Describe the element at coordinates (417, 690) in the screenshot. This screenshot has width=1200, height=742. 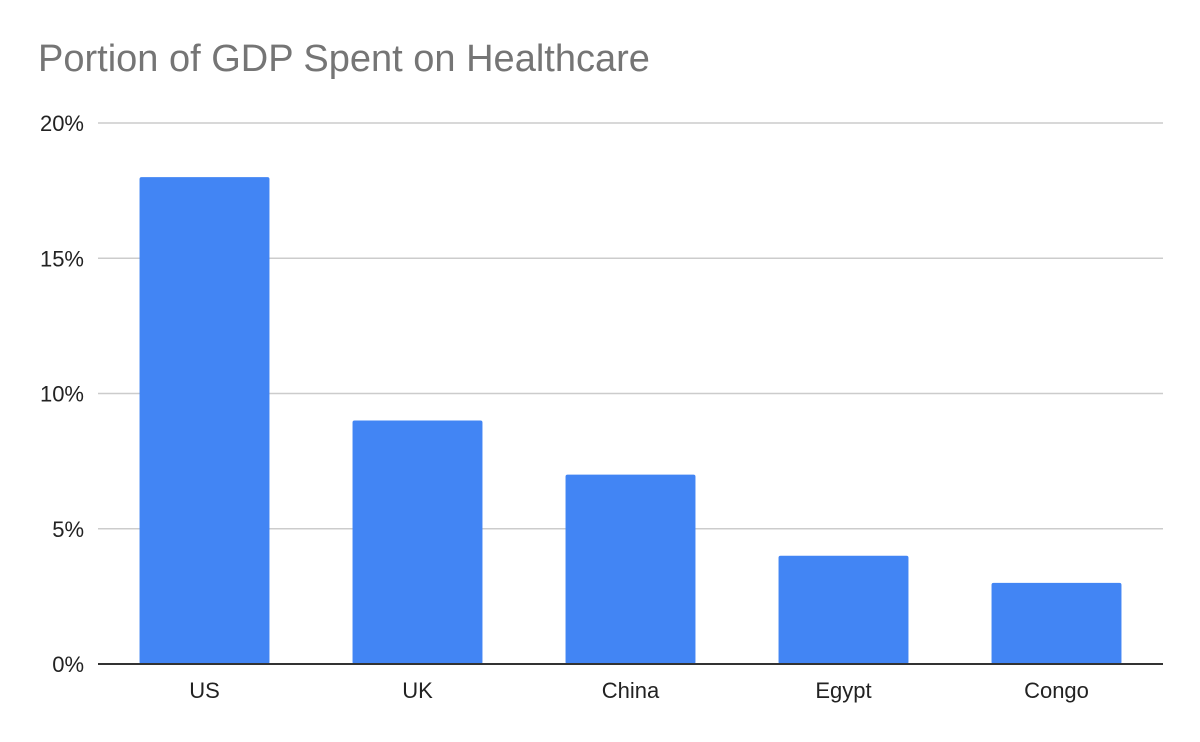
I see `x-tick-label: UK` at that location.